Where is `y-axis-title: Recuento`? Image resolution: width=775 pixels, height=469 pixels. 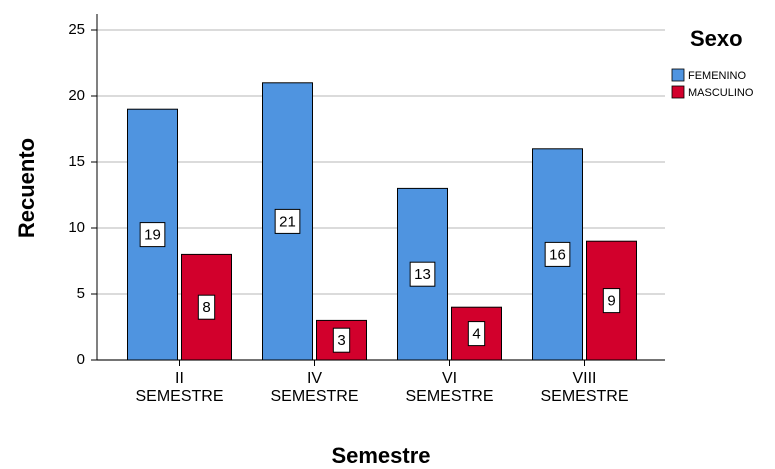
y-axis-title: Recuento is located at coordinates (26, 188).